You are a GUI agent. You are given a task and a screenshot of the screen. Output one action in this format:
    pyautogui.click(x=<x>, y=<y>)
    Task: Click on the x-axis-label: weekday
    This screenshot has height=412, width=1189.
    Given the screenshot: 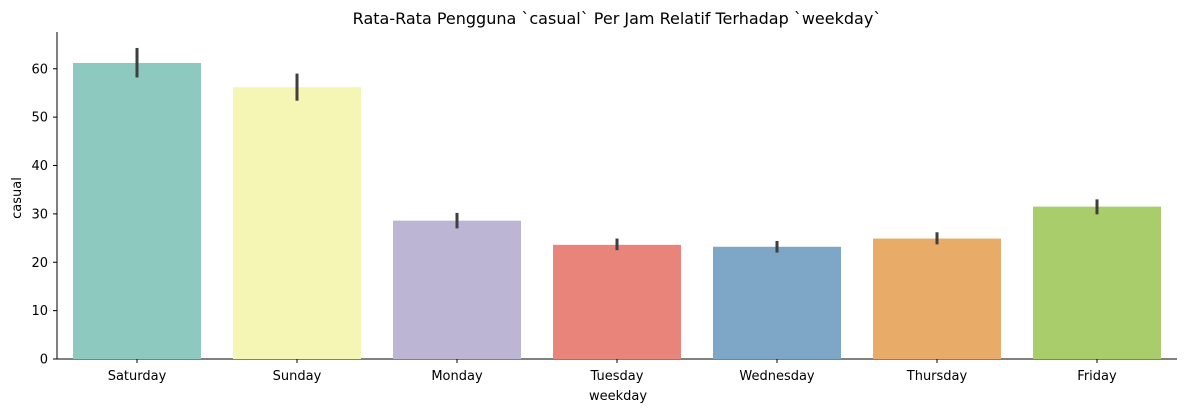 What is the action you would take?
    pyautogui.click(x=618, y=396)
    